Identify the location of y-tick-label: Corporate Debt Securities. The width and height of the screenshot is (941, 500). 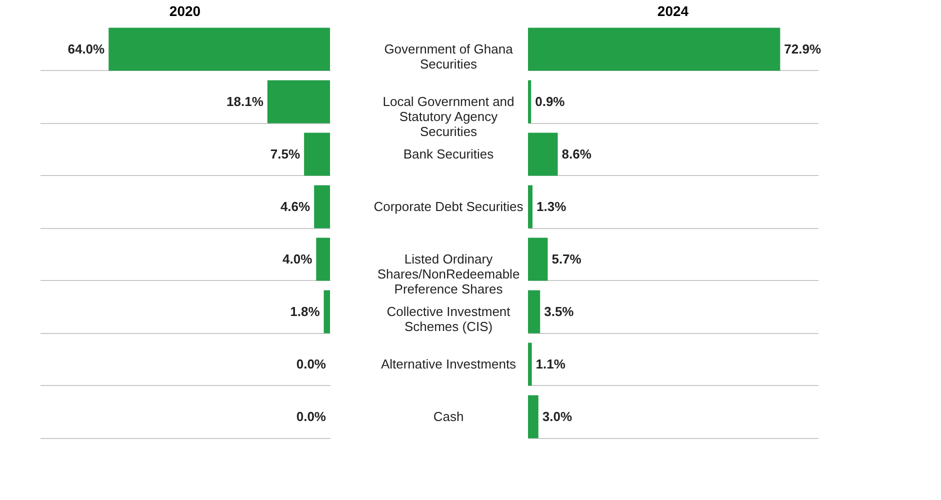
(449, 206).